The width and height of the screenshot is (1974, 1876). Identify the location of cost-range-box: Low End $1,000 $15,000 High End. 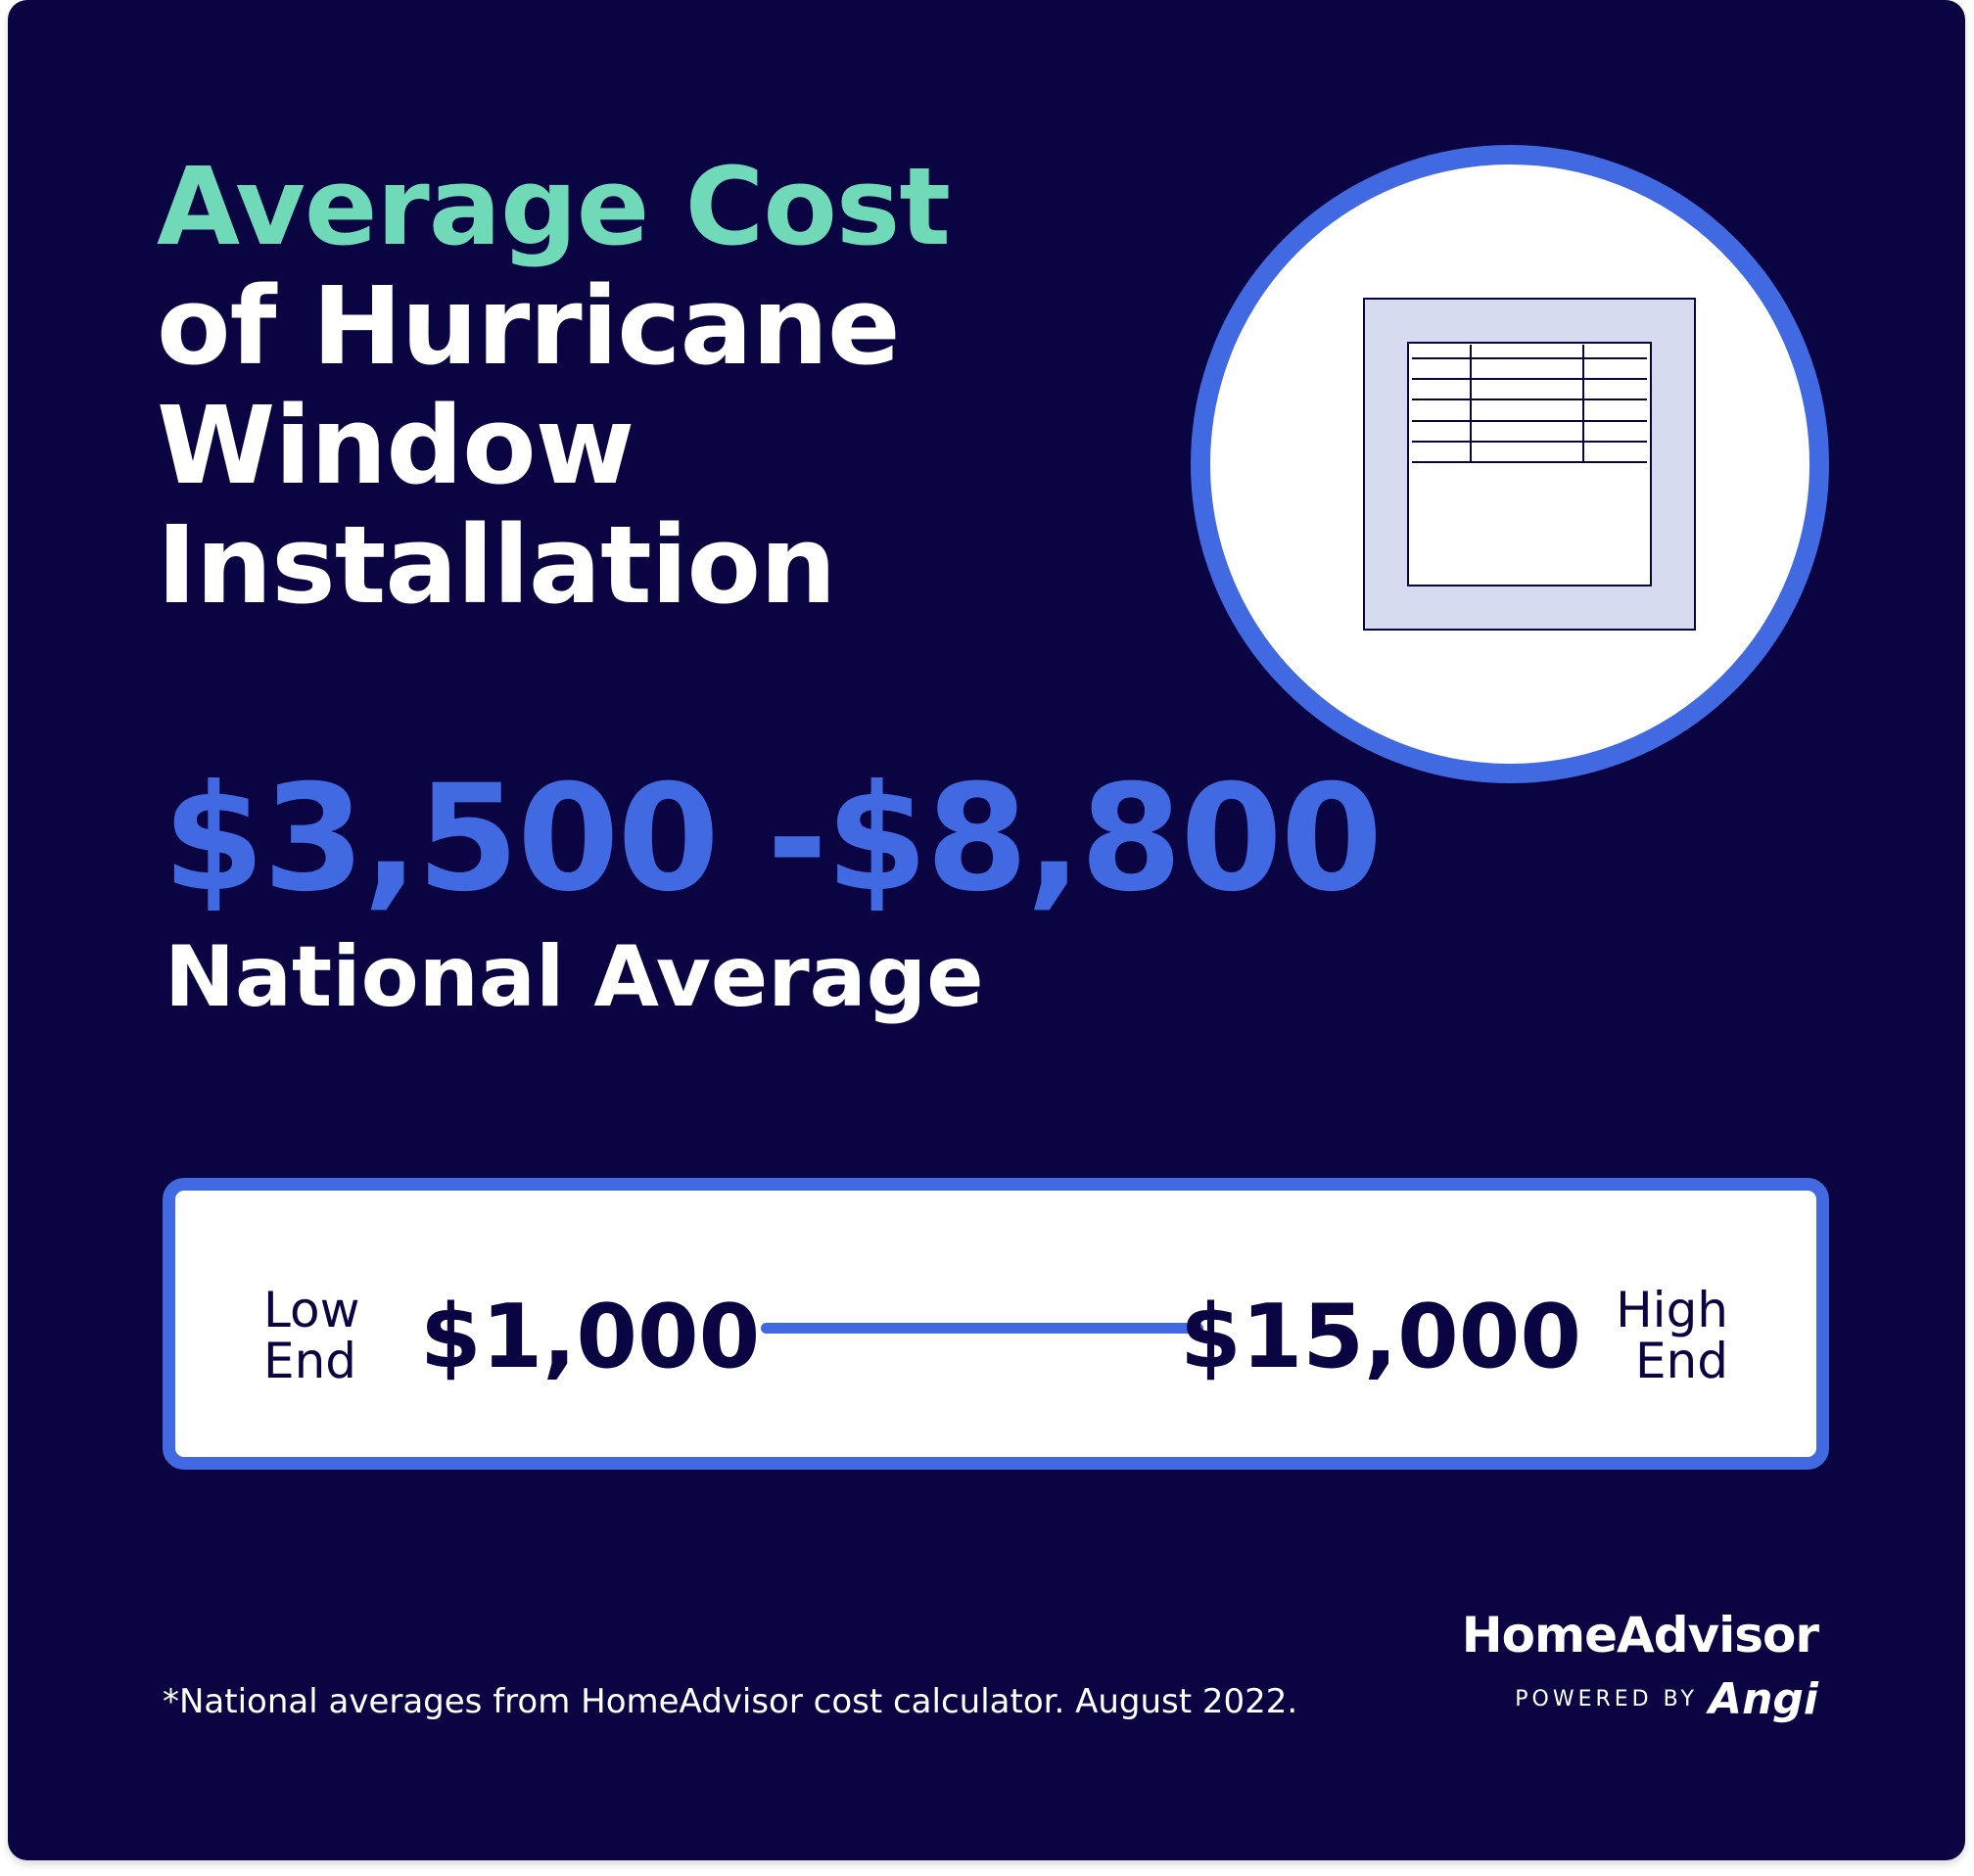
(996, 1324).